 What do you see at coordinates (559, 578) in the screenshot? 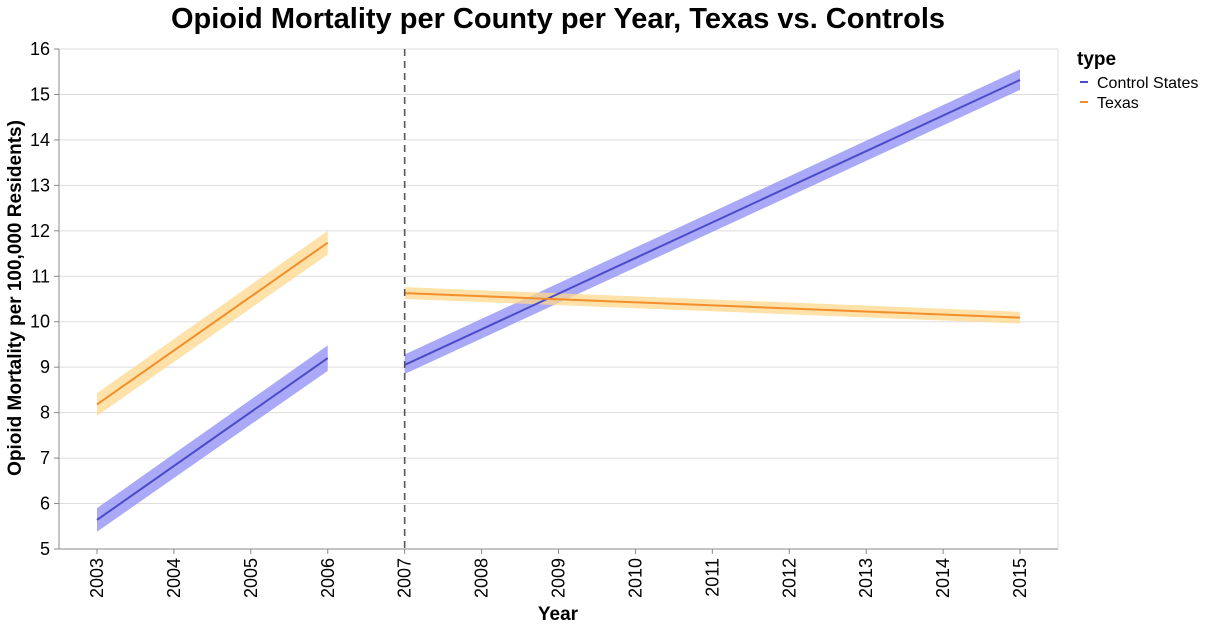
I see `x-tick-label: 2009` at bounding box center [559, 578].